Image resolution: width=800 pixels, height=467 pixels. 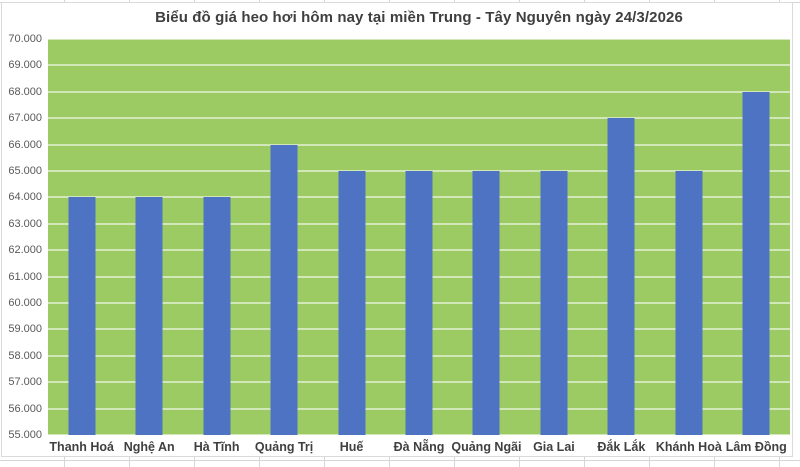 I want to click on y-tick-label: 62.000, so click(x=25, y=250).